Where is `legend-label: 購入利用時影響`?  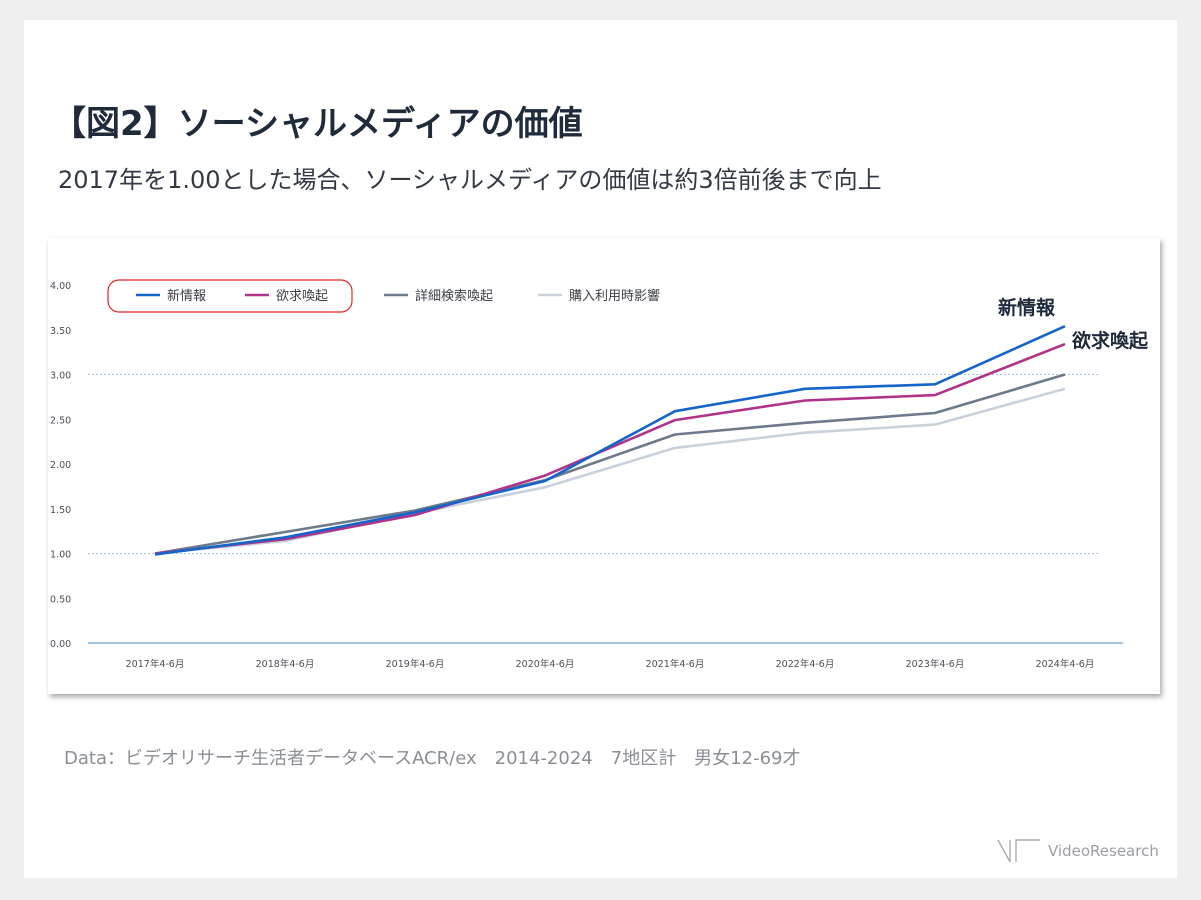 legend-label: 購入利用時影響 is located at coordinates (614, 296).